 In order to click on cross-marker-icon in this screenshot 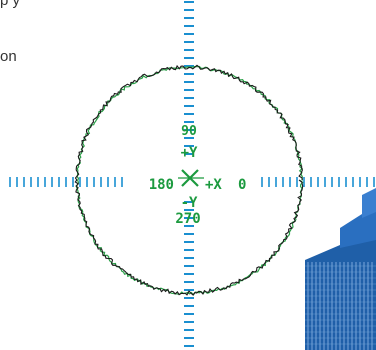, I will do `click(191, 178)`.